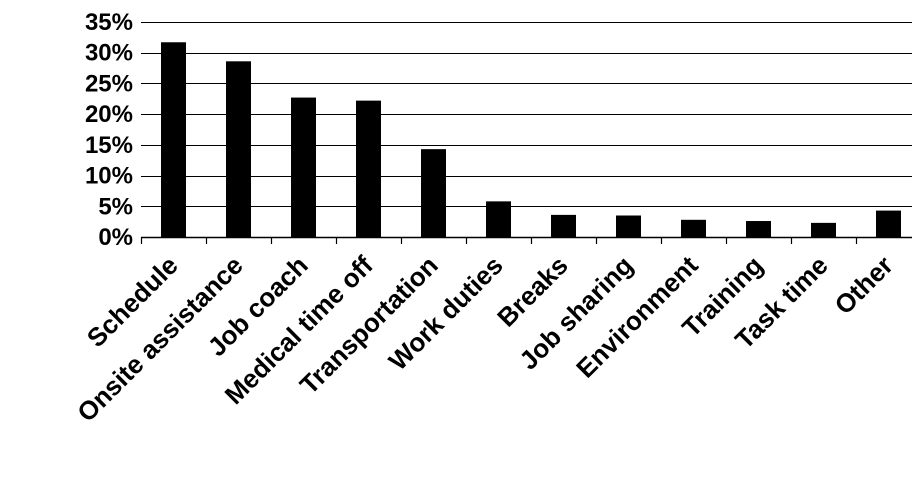 This screenshot has width=912, height=491. I want to click on bar-environment, so click(693, 228).